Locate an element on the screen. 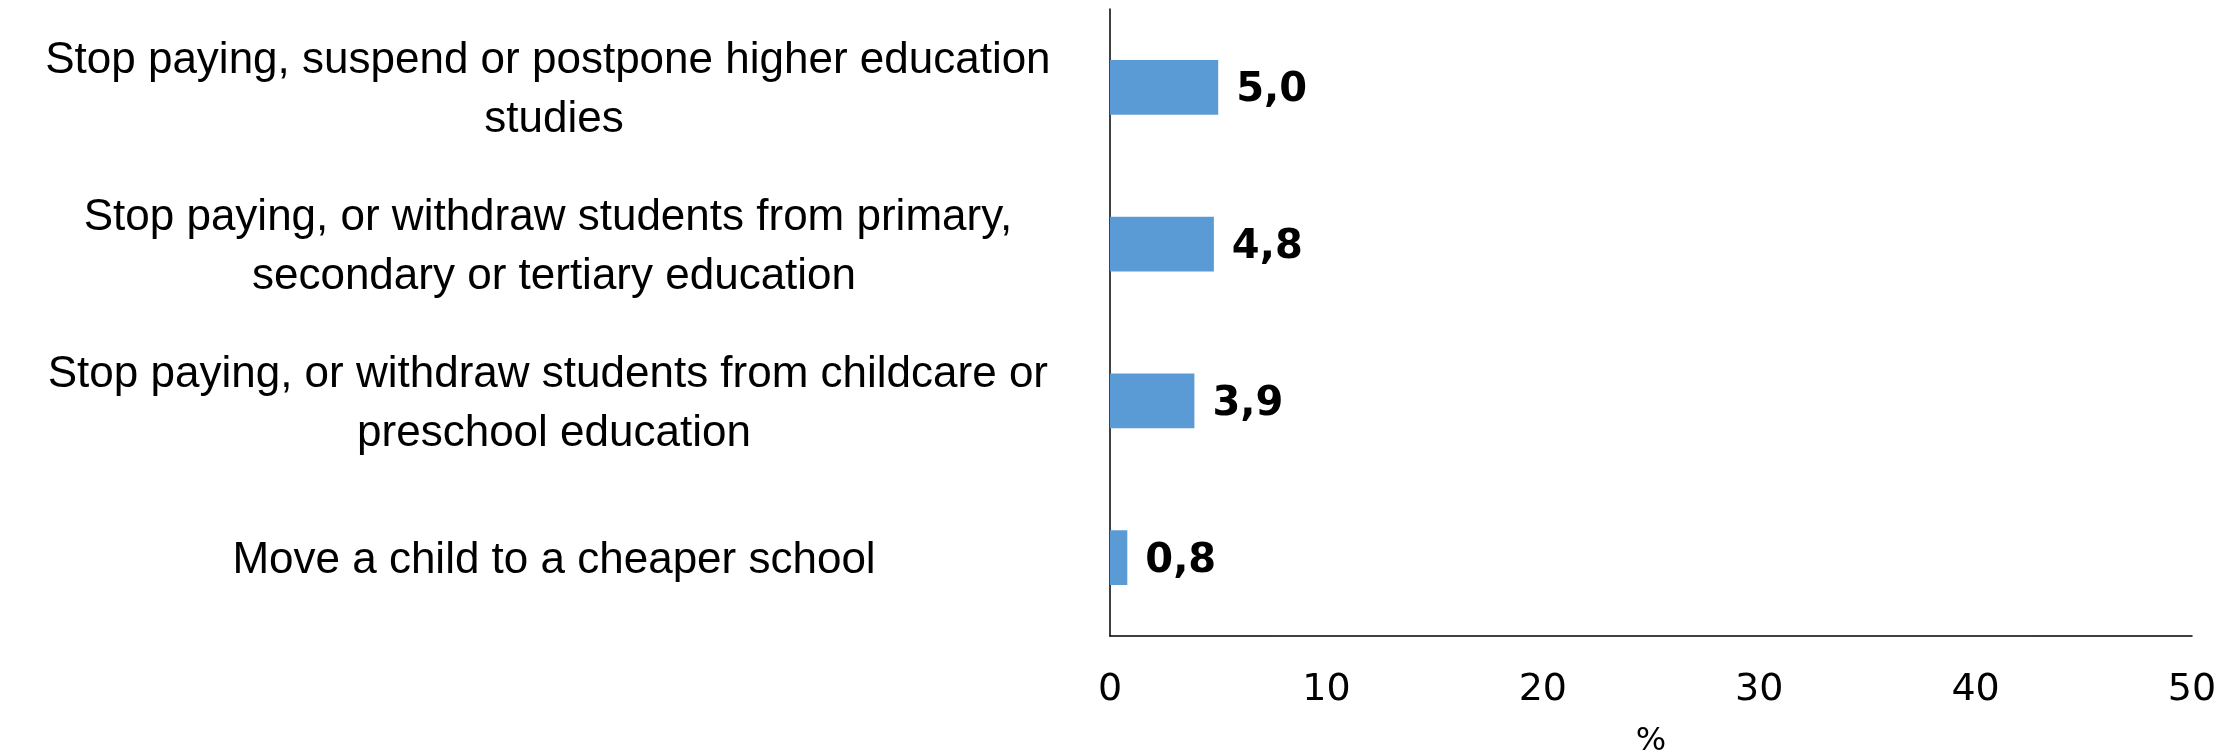  y-tick-label: Stop paying, suspend or postpone higher education studies is located at coordinates (554, 87).